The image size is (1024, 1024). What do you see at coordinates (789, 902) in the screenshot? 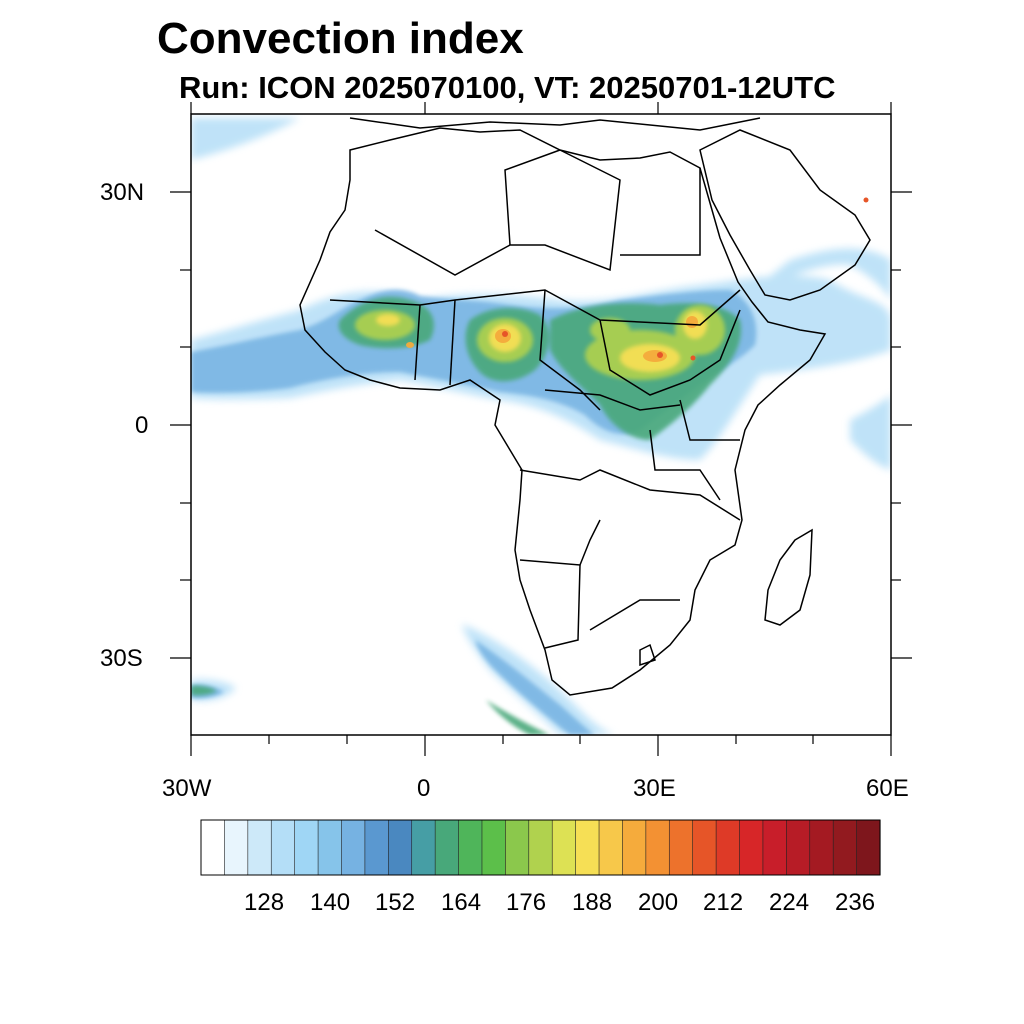
I see `colorbar-tick-label: 224` at bounding box center [789, 902].